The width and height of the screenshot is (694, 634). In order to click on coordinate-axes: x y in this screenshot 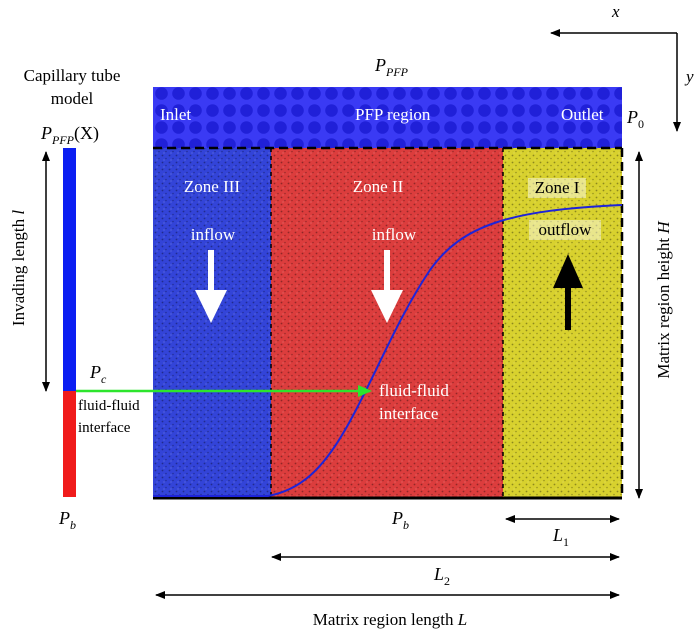, I will do `click(622, 67)`.